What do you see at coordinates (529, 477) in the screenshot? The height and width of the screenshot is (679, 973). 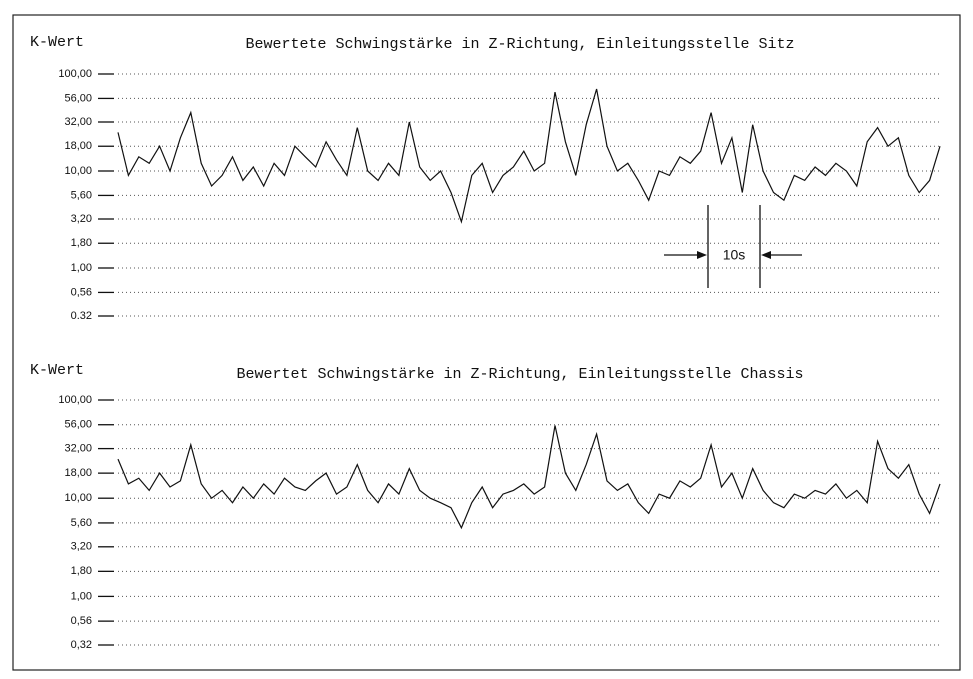 I see `data-line` at bounding box center [529, 477].